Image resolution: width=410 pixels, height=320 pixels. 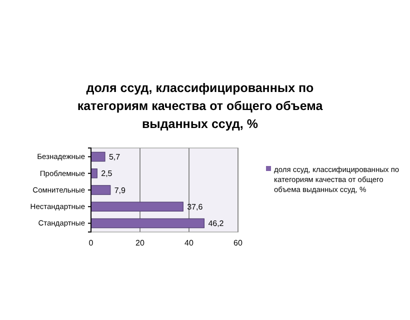 What do you see at coordinates (200, 106) in the screenshot?
I see `chart-title: доля ссуд, классифицированных по категориям качества от общего объема выданных ссуд, %` at bounding box center [200, 106].